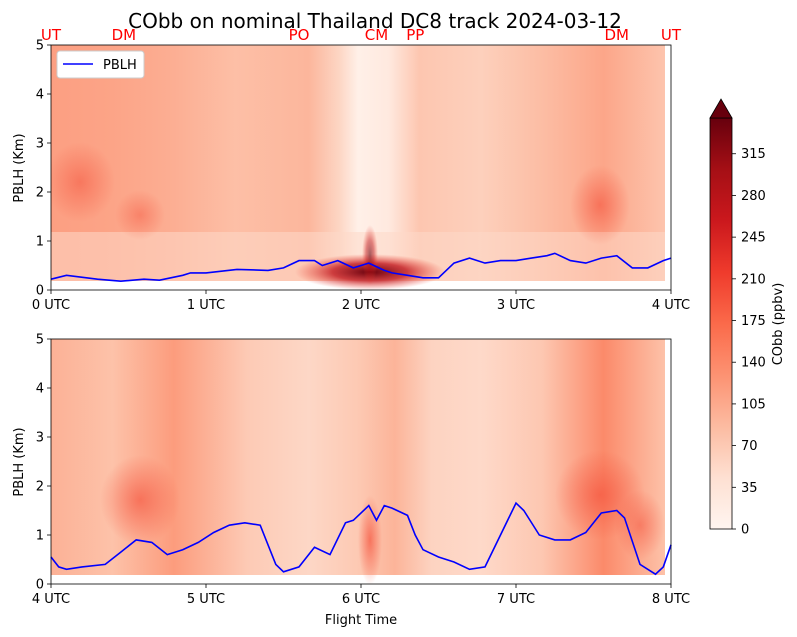 The image size is (797, 637). Describe the element at coordinates (361, 305) in the screenshot. I see `top-x-tick-label: 2 UTC` at that location.